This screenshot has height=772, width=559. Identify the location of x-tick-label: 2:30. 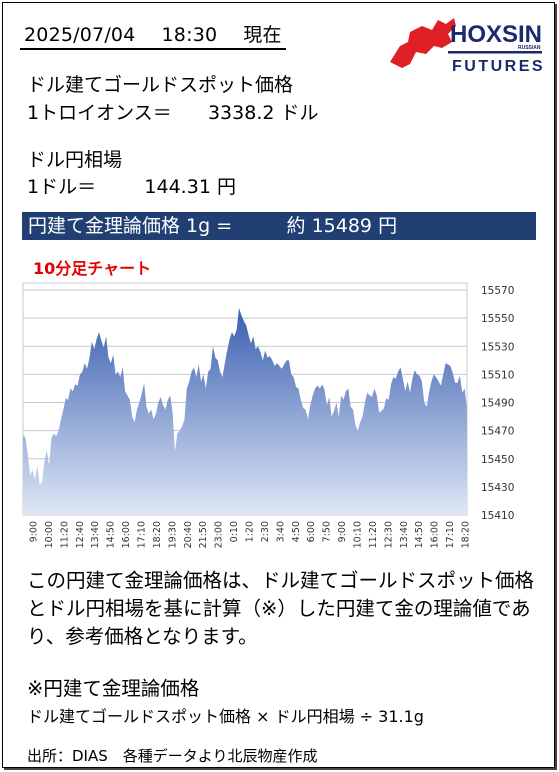
(265, 531).